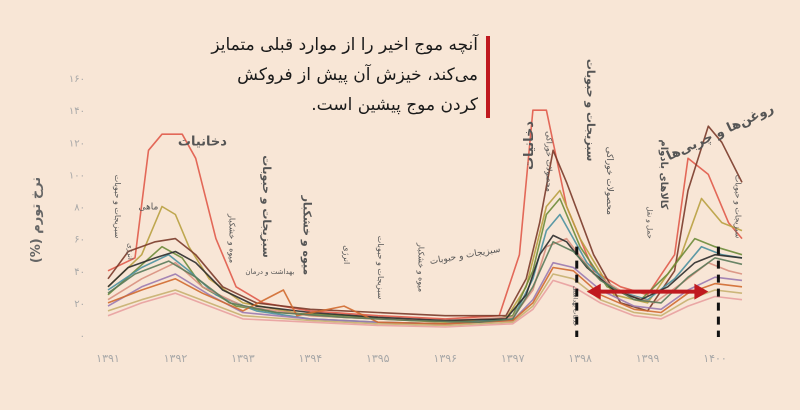 The image size is (800, 410). Describe the element at coordinates (311, 358) in the screenshot. I see `x-tick-label: ۱۳۹۴` at that location.